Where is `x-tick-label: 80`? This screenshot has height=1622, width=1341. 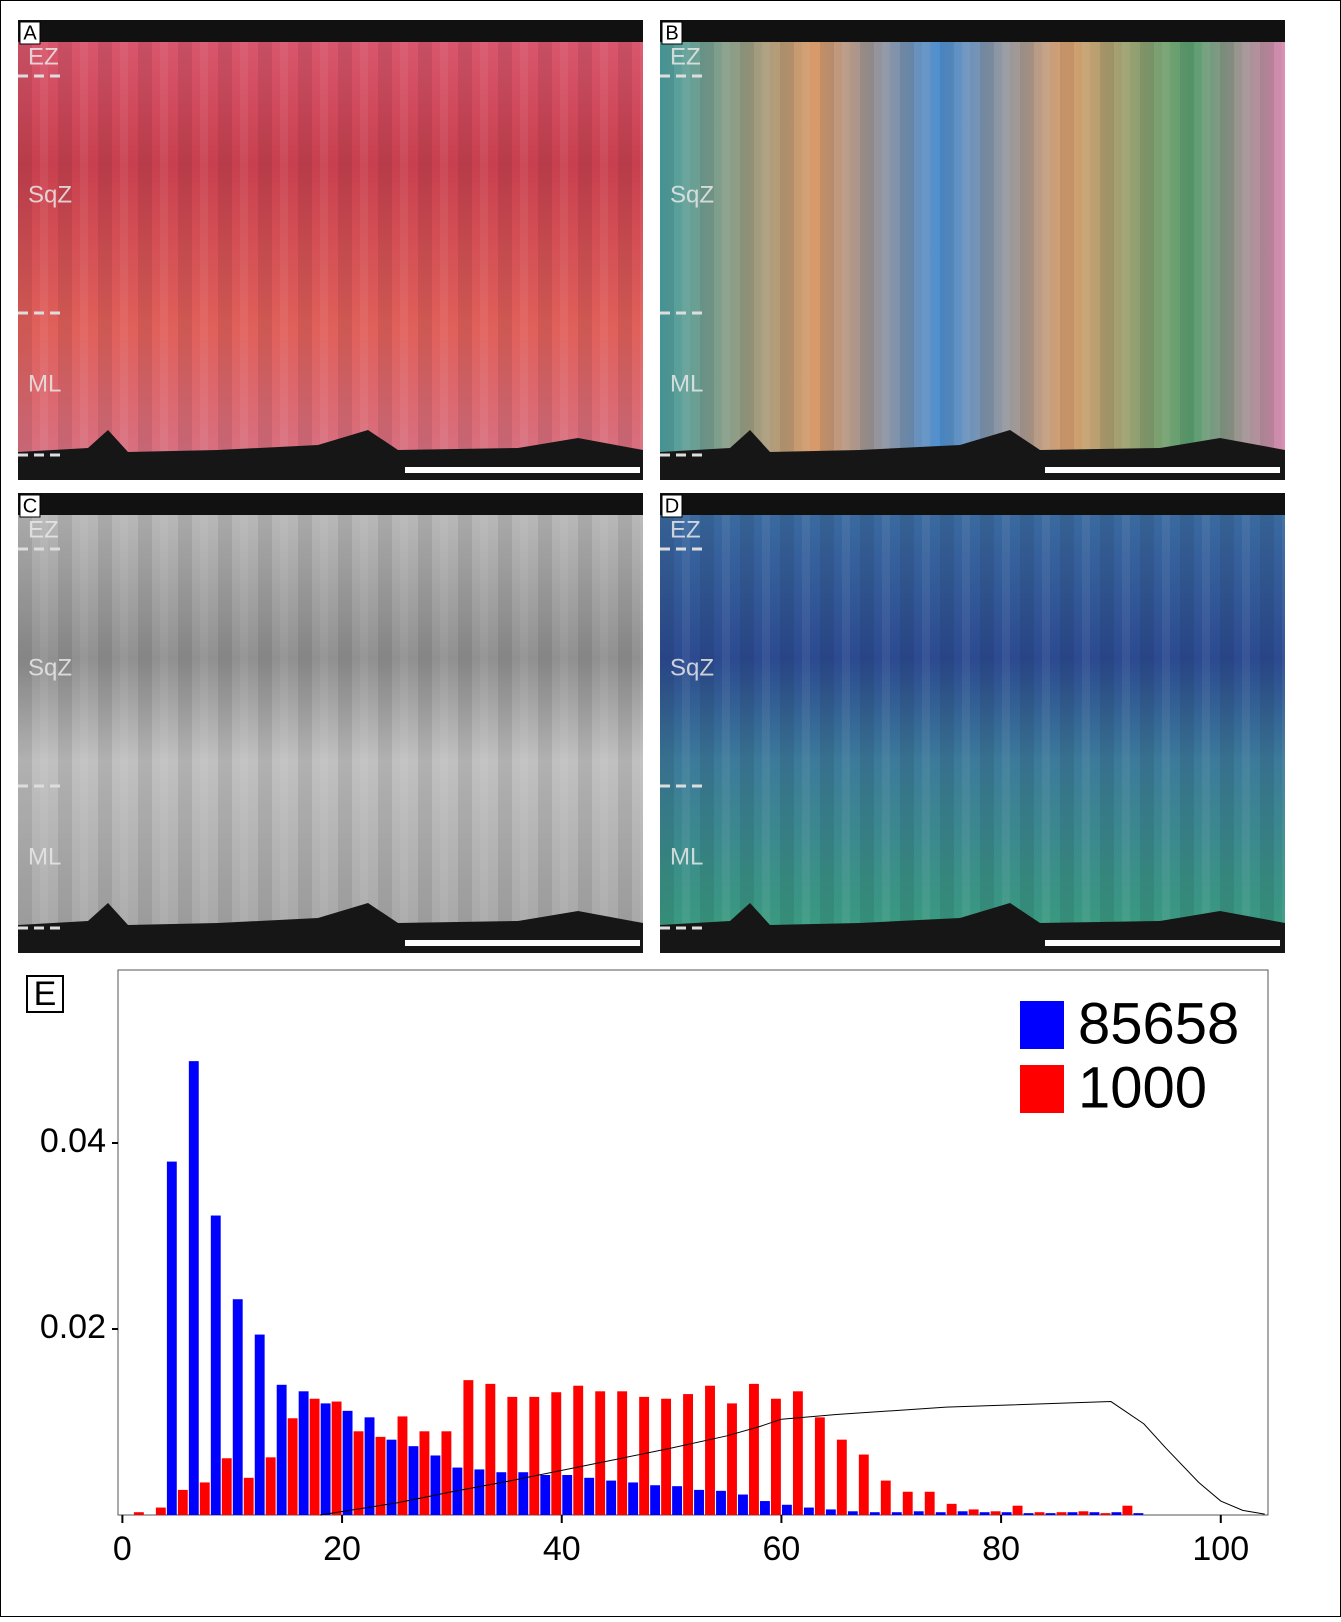 x-tick-label: 80 is located at coordinates (1001, 1549).